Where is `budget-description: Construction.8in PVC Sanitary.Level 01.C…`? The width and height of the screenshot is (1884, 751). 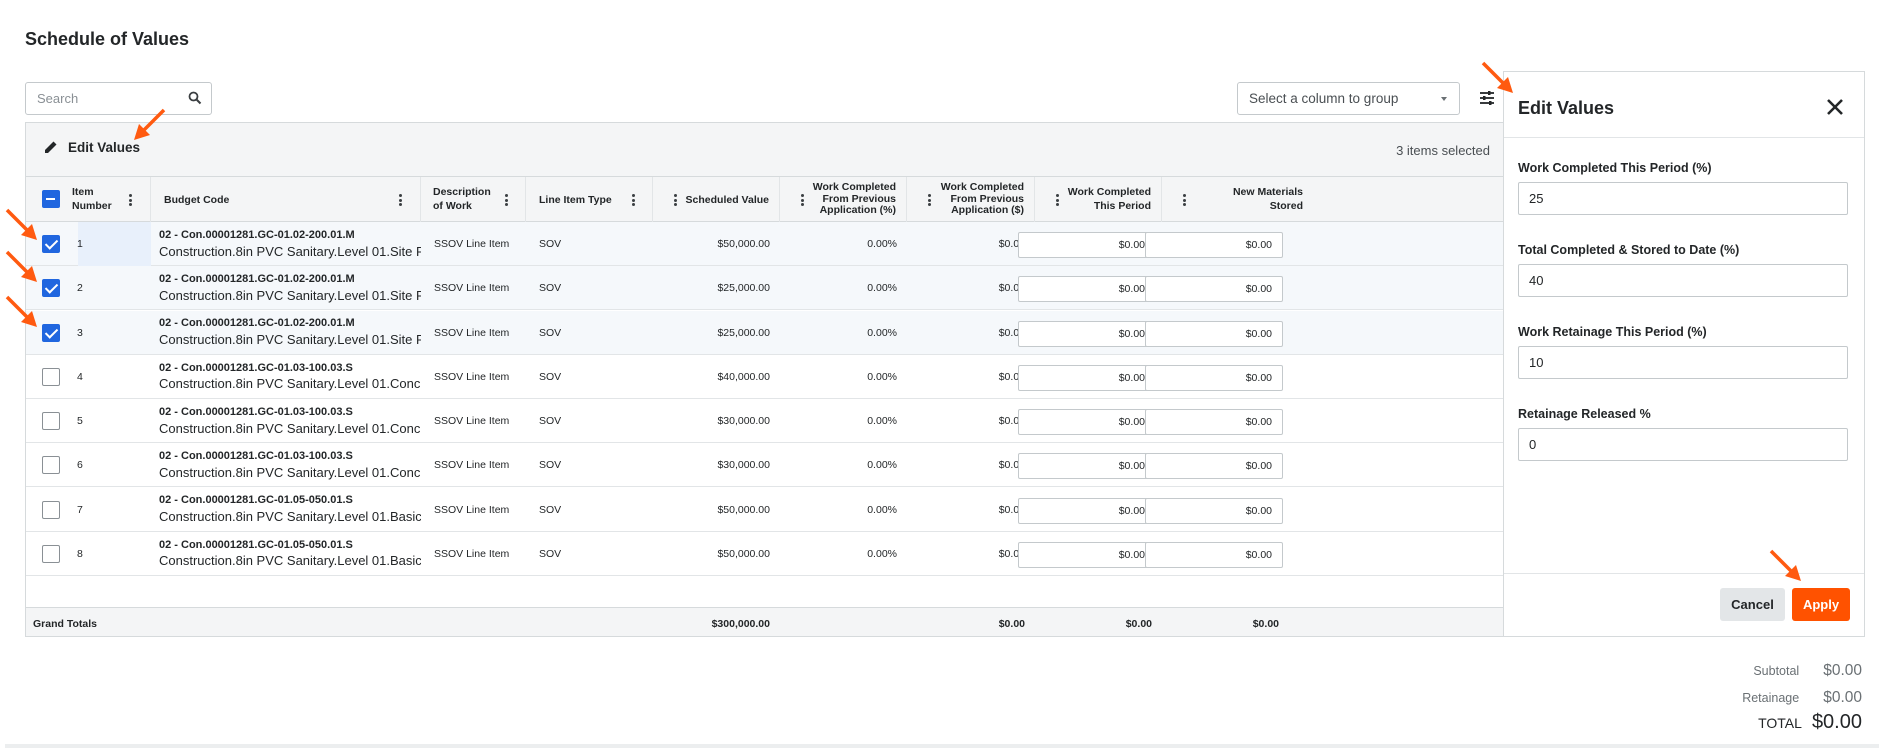 budget-description: Construction.8in PVC Sanitary.Level 01.C… is located at coordinates (290, 472).